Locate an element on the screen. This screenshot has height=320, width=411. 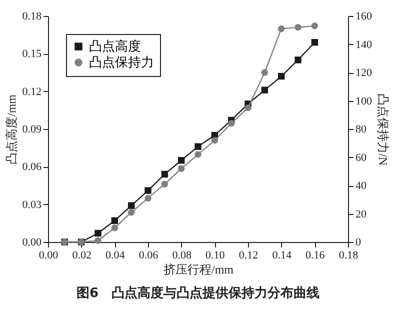
x-tick-label: 0.18 is located at coordinates (348, 256).